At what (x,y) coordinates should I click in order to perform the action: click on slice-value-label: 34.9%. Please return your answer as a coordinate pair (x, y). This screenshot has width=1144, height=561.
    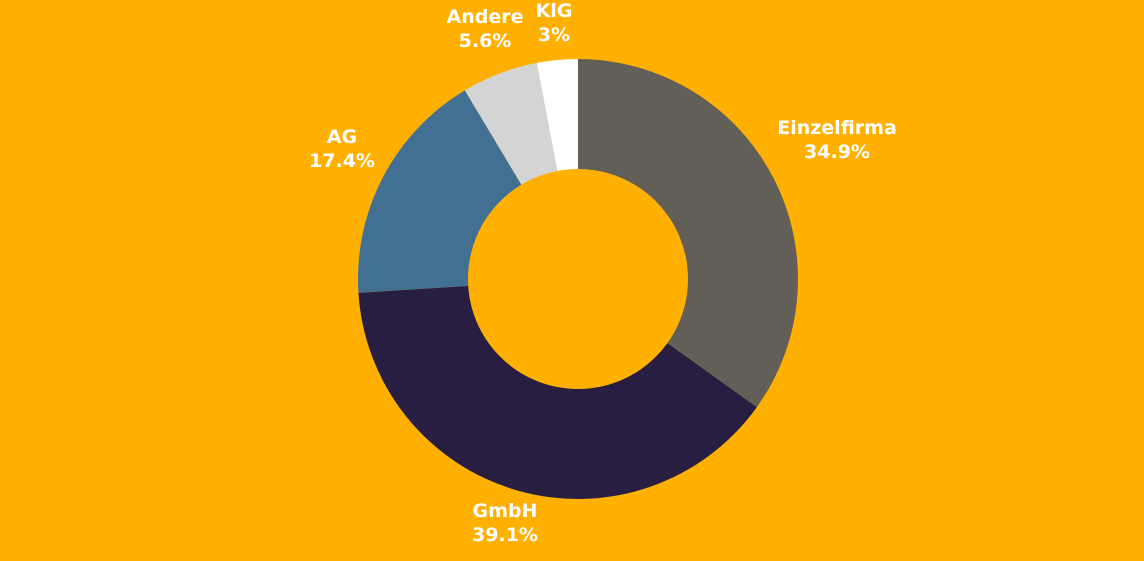
    Looking at the image, I should click on (837, 152).